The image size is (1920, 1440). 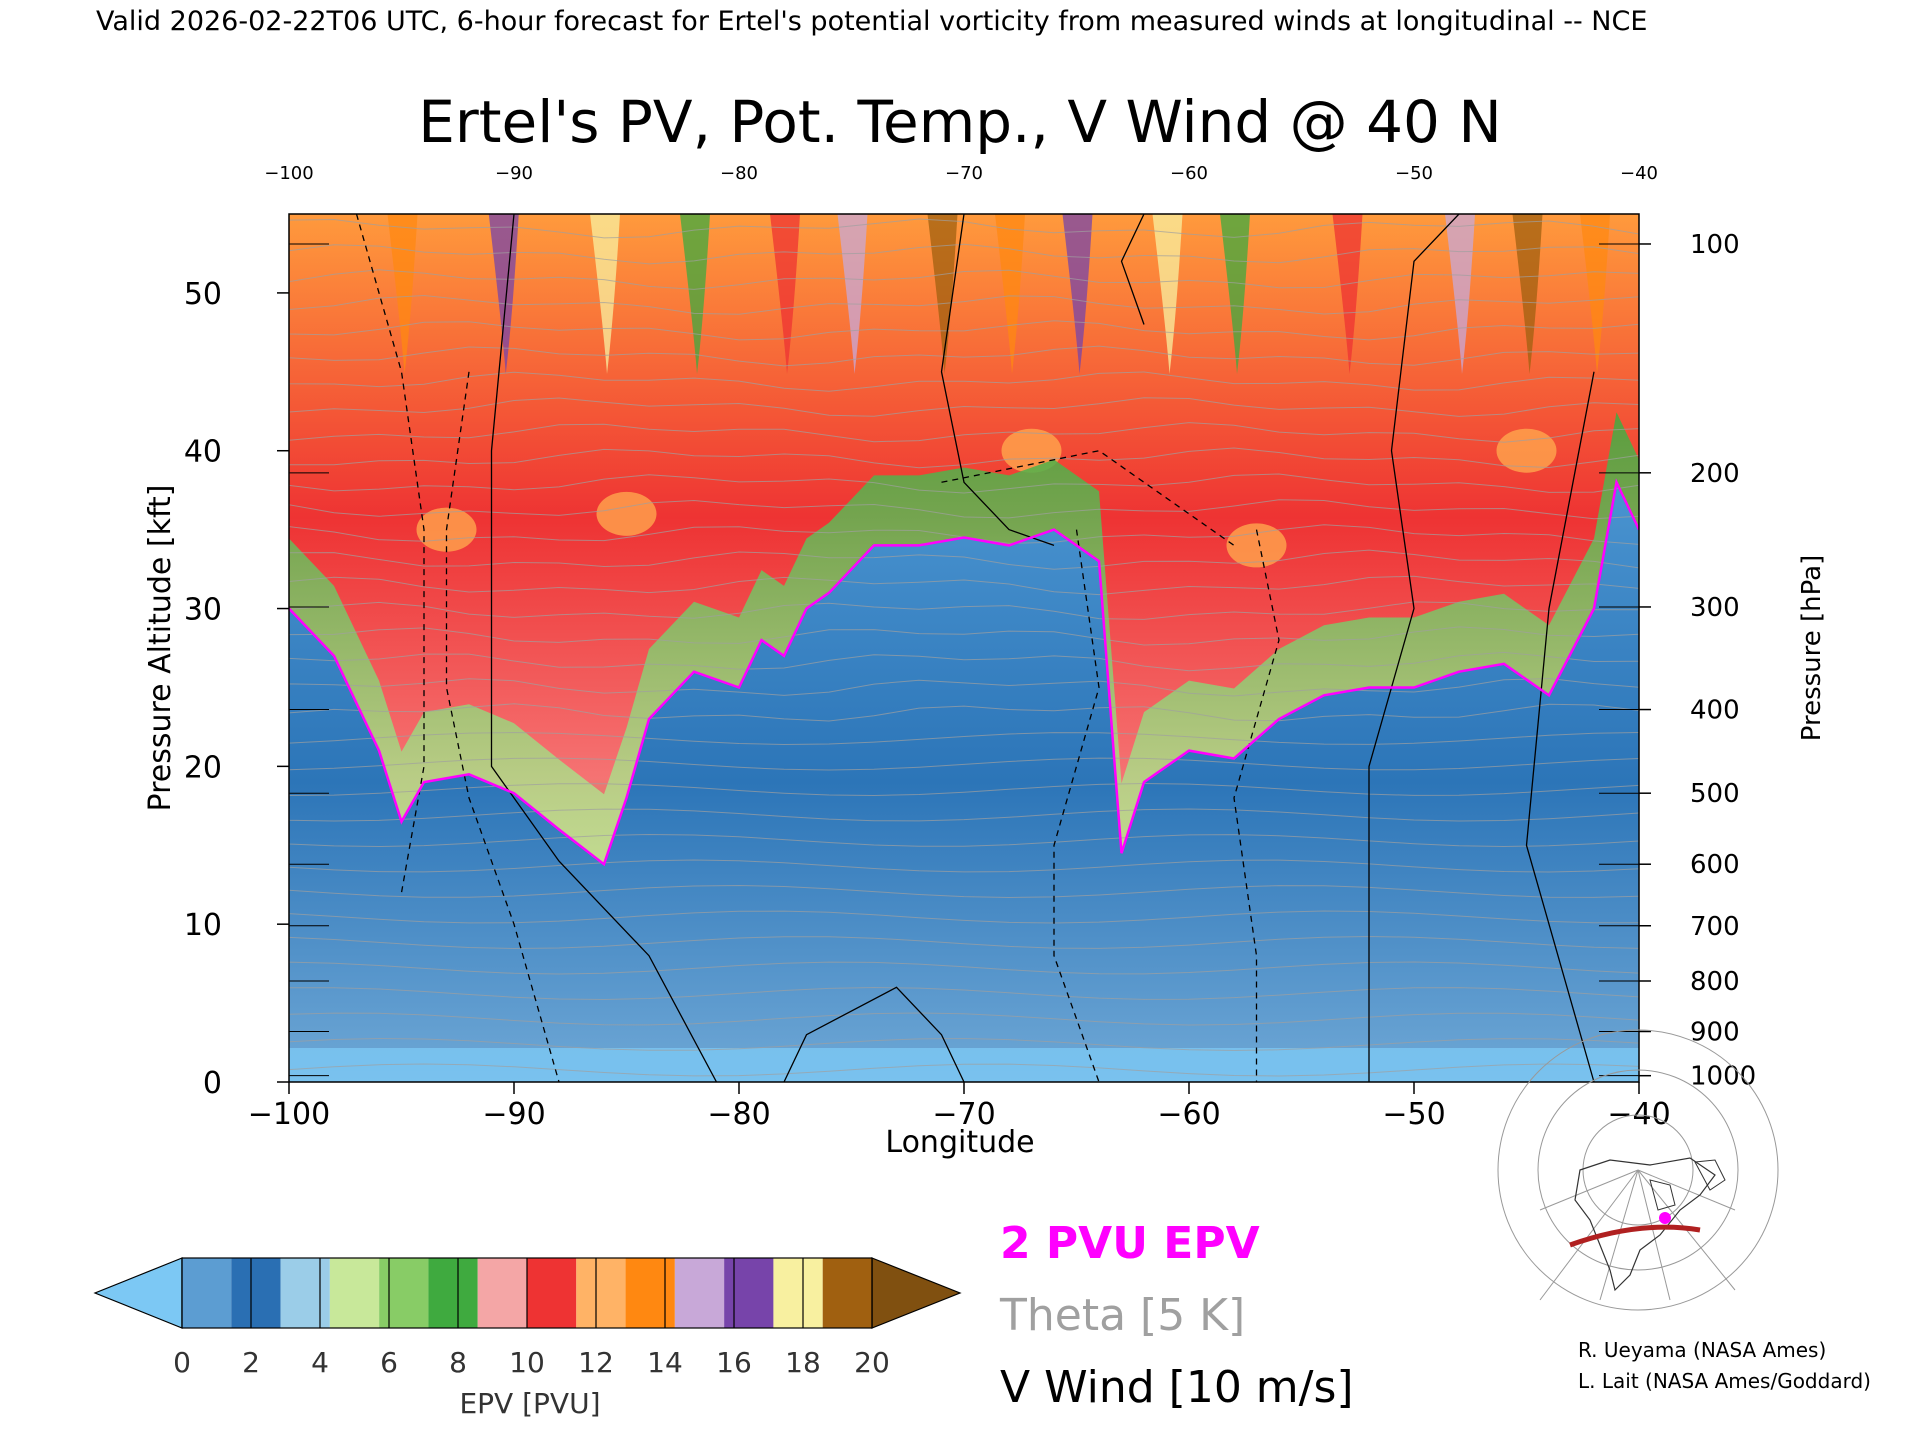 I want to click on colorbar-tick-label: 12, so click(x=596, y=1362).